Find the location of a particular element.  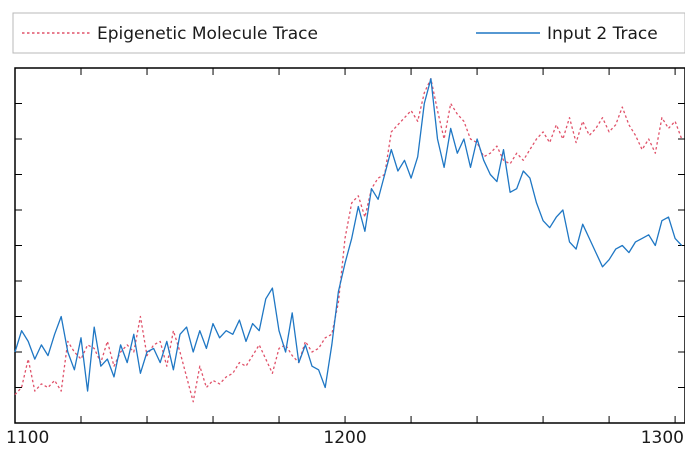

x-tick-label: 1200 is located at coordinates (344, 436).